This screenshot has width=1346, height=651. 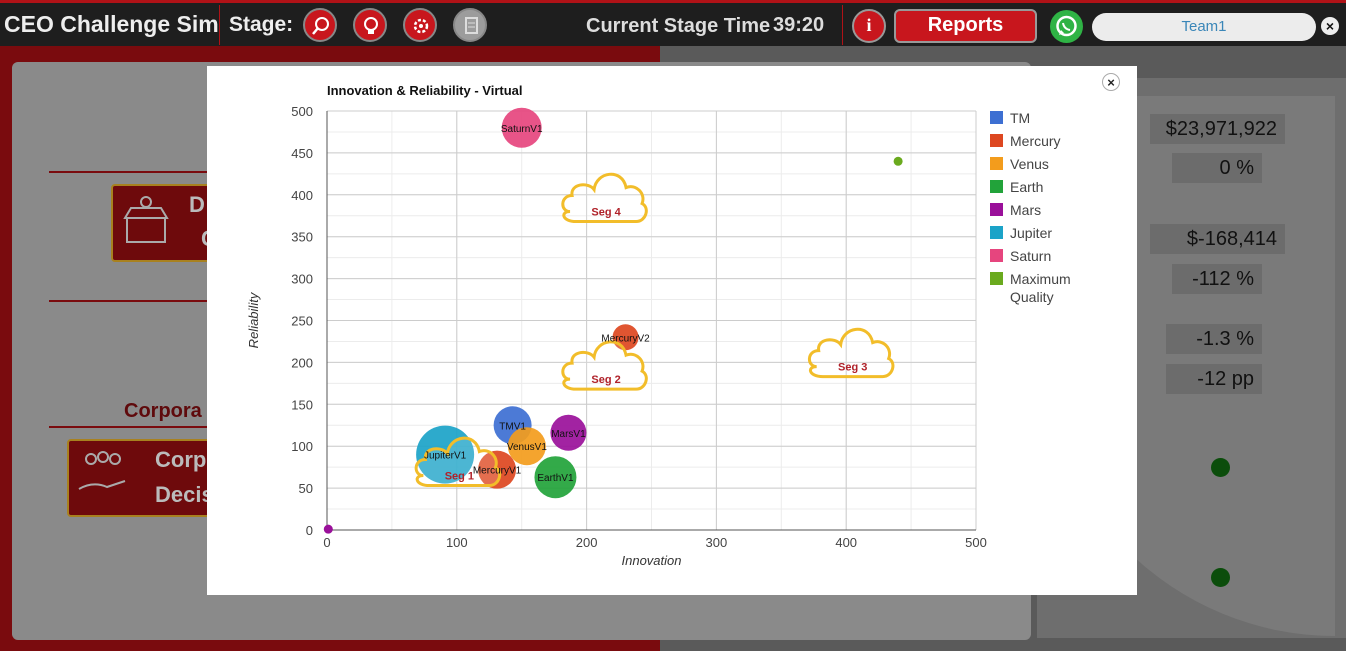 What do you see at coordinates (302, 237) in the screenshot?
I see `y-tick-label: 350` at bounding box center [302, 237].